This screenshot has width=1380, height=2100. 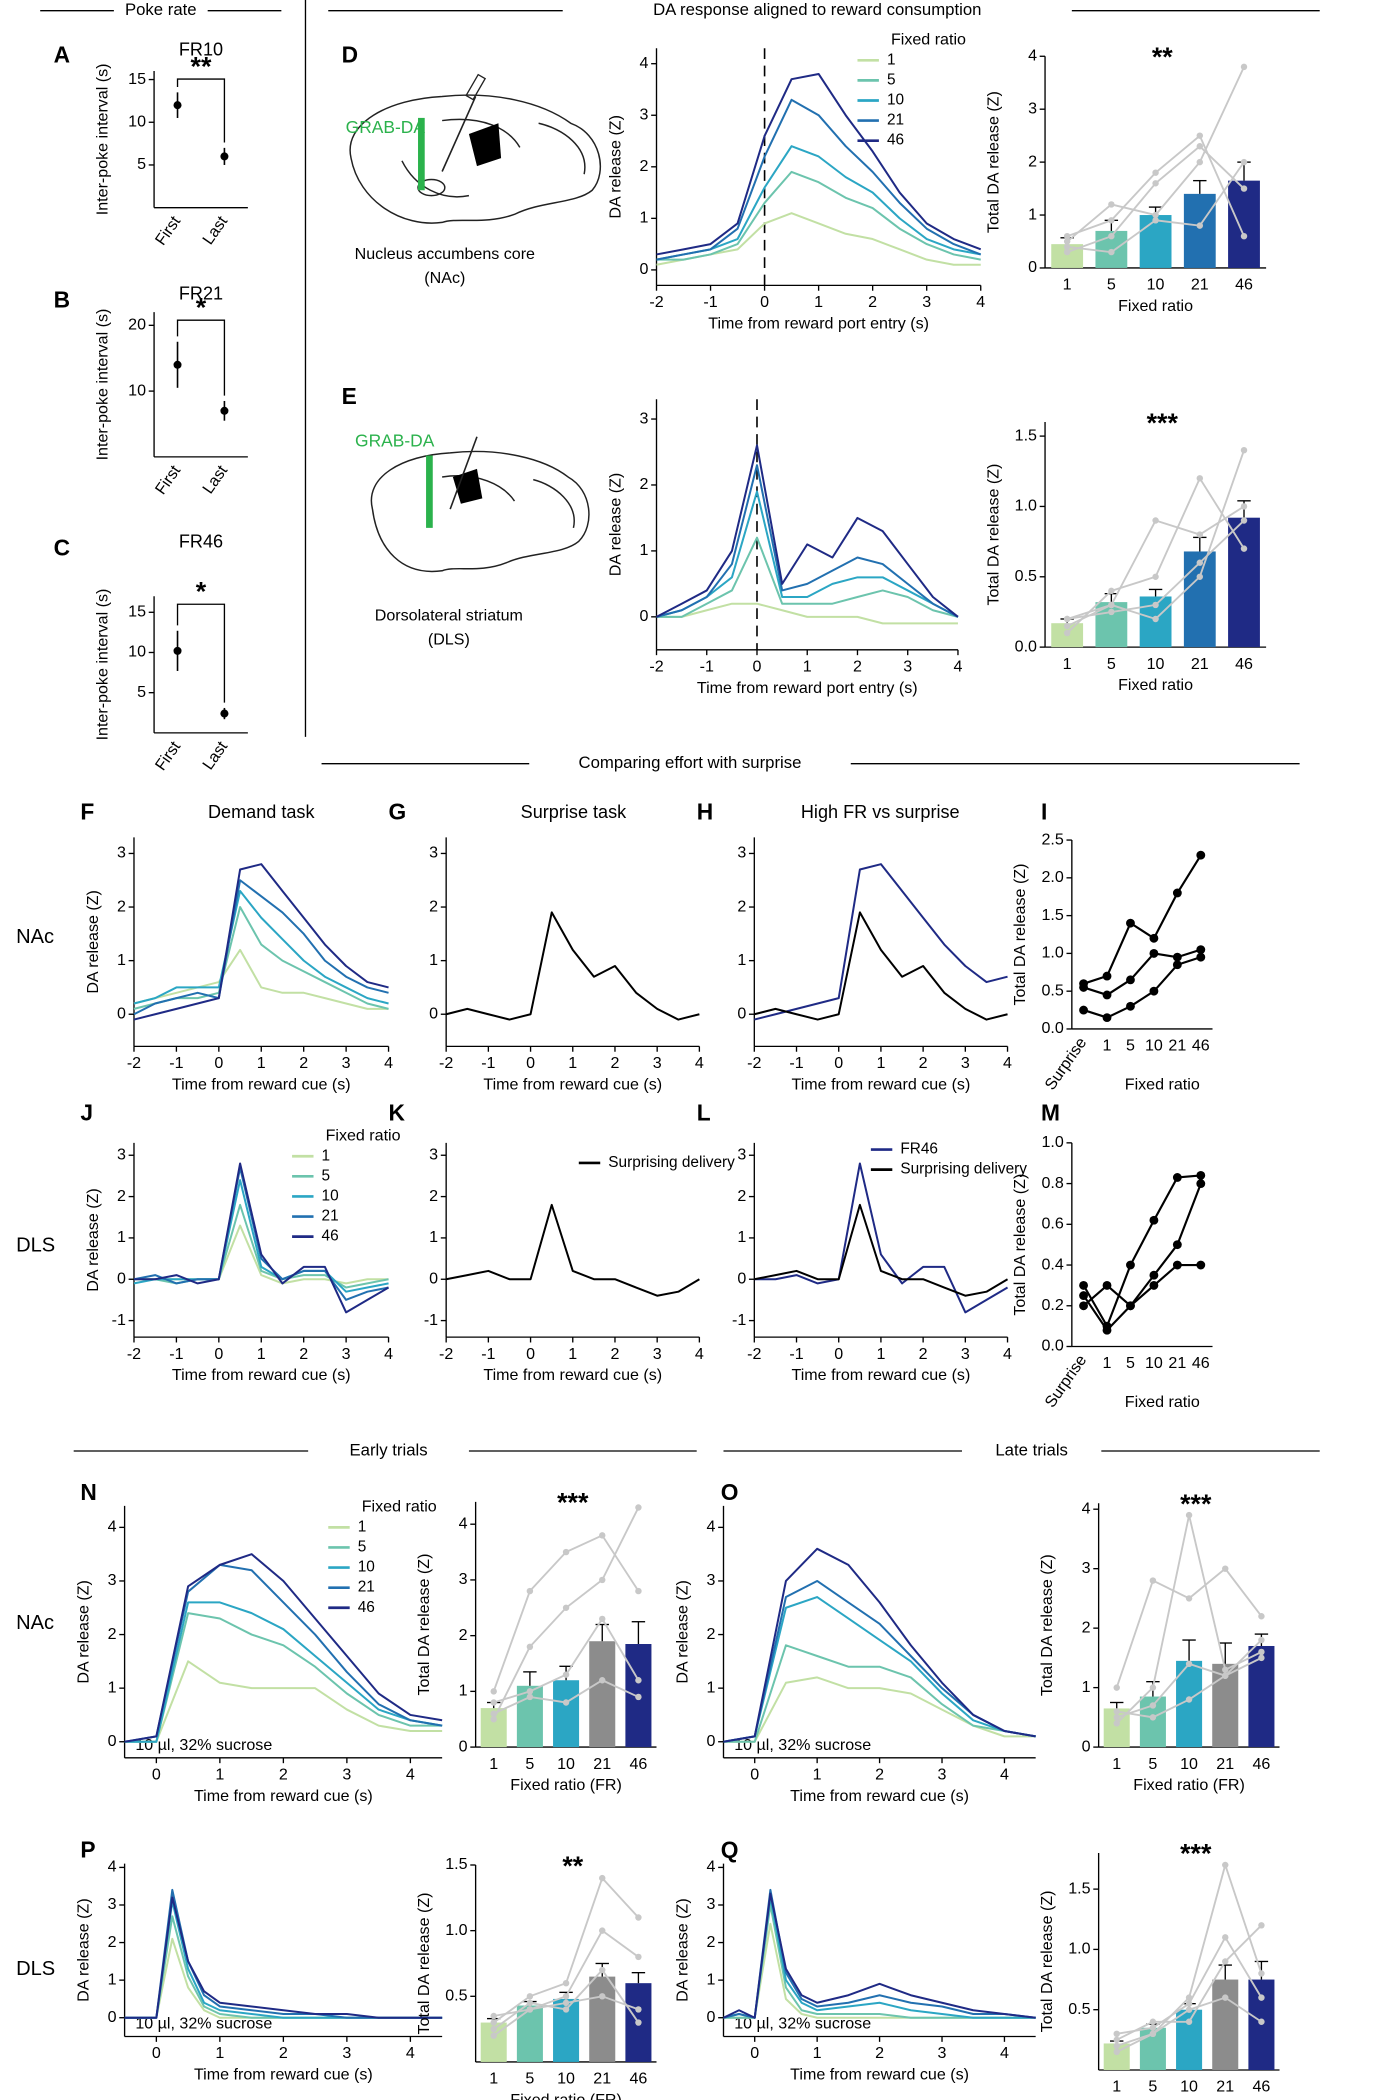 I want to click on y-tick-label: 0.0, so click(x=1052, y=1028).